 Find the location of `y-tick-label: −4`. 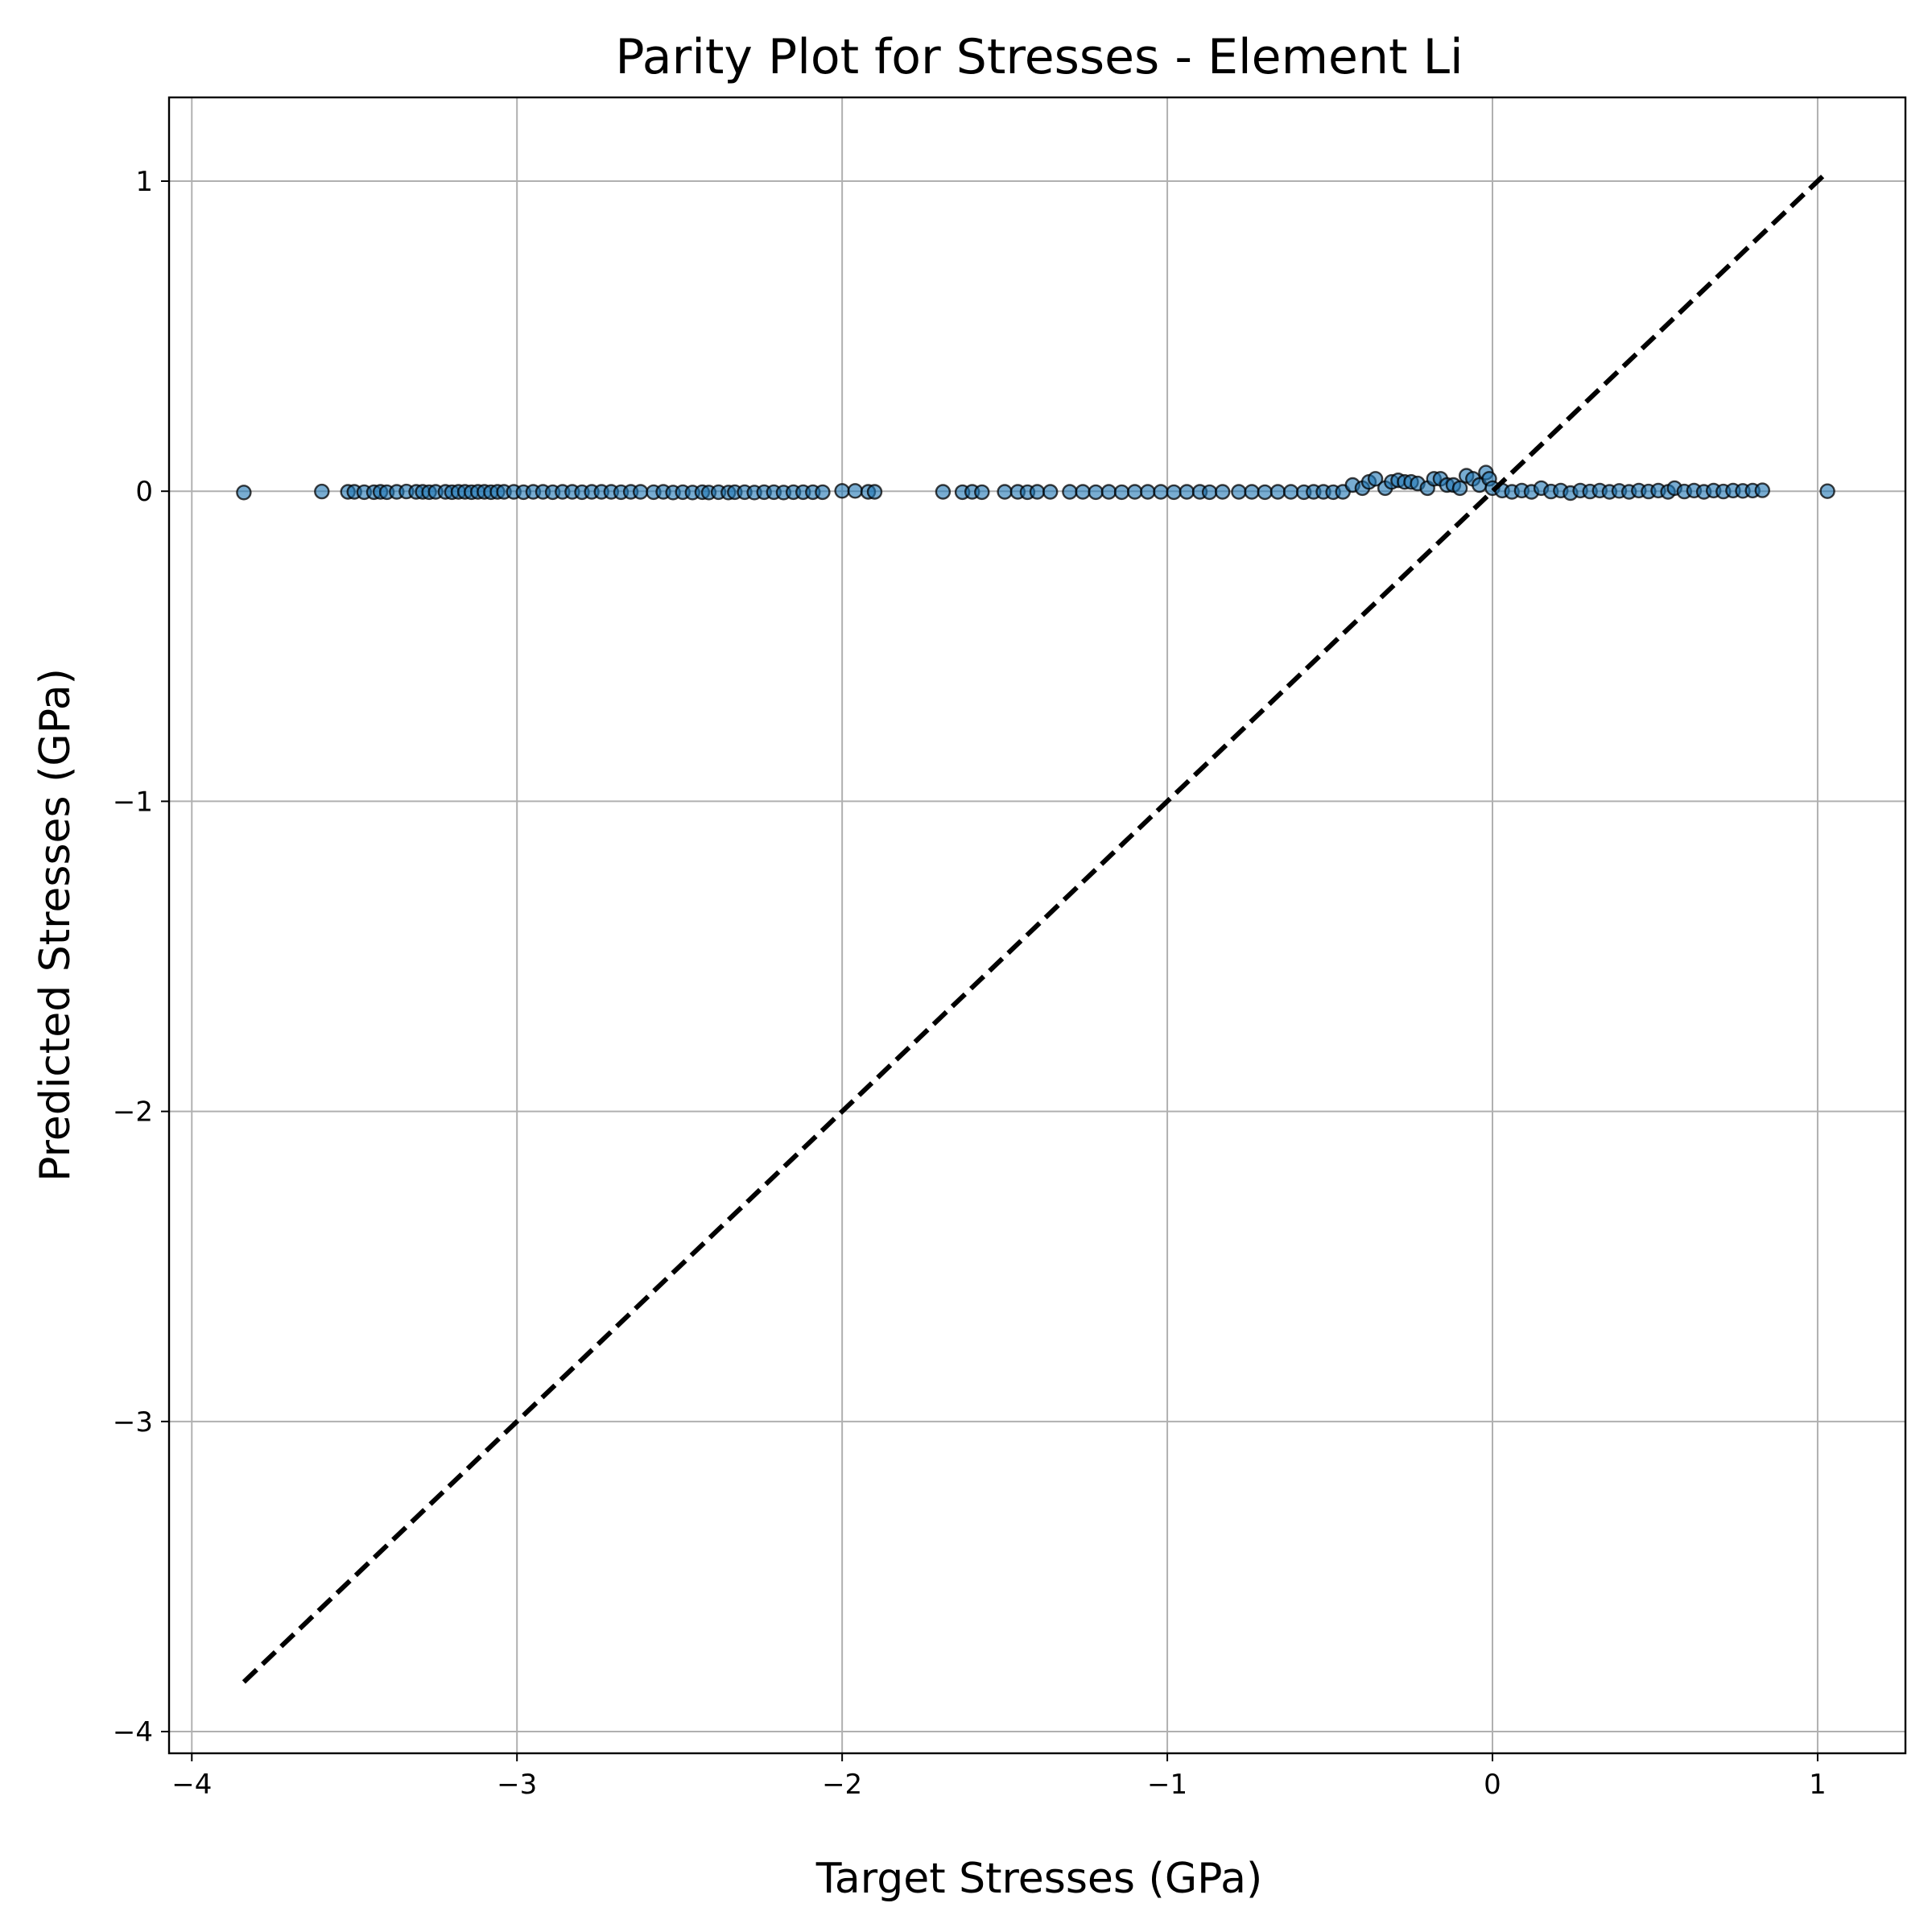

y-tick-label: −4 is located at coordinates (133, 1732).